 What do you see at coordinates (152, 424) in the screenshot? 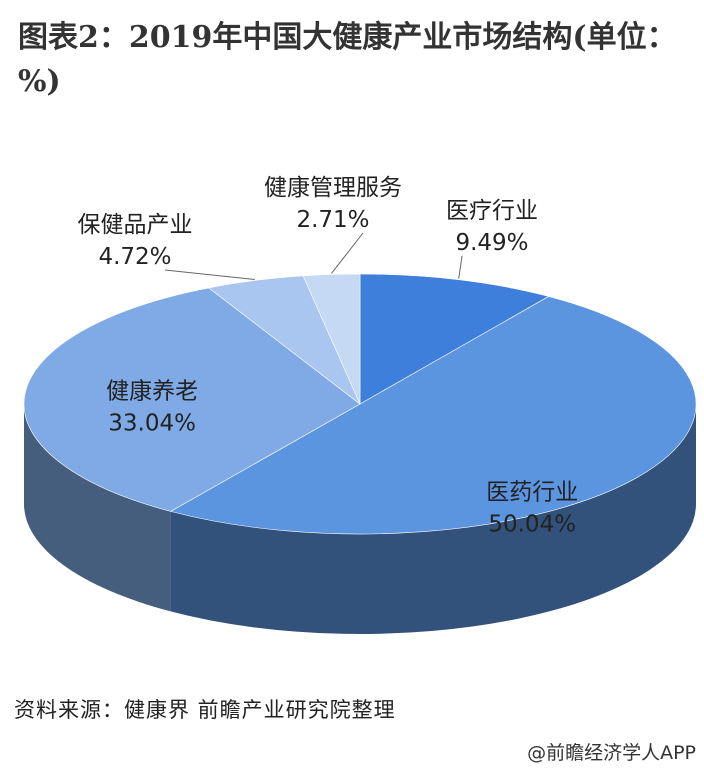
I see `slice-value-2: 33.04%` at bounding box center [152, 424].